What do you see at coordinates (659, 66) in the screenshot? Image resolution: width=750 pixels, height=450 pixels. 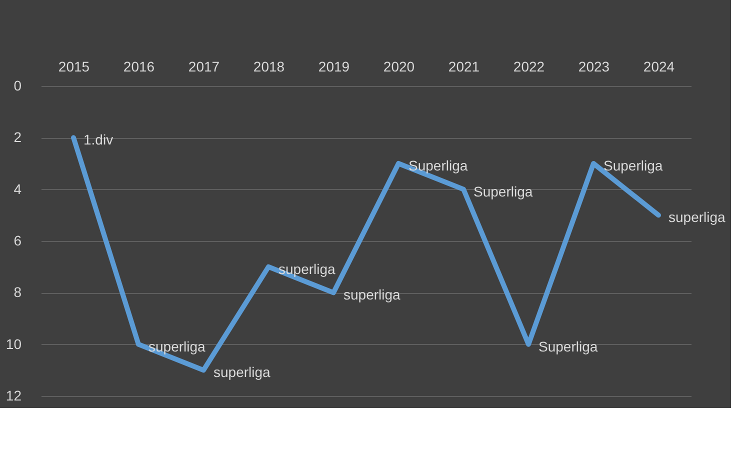 I see `x-tick-label: 2024` at bounding box center [659, 66].